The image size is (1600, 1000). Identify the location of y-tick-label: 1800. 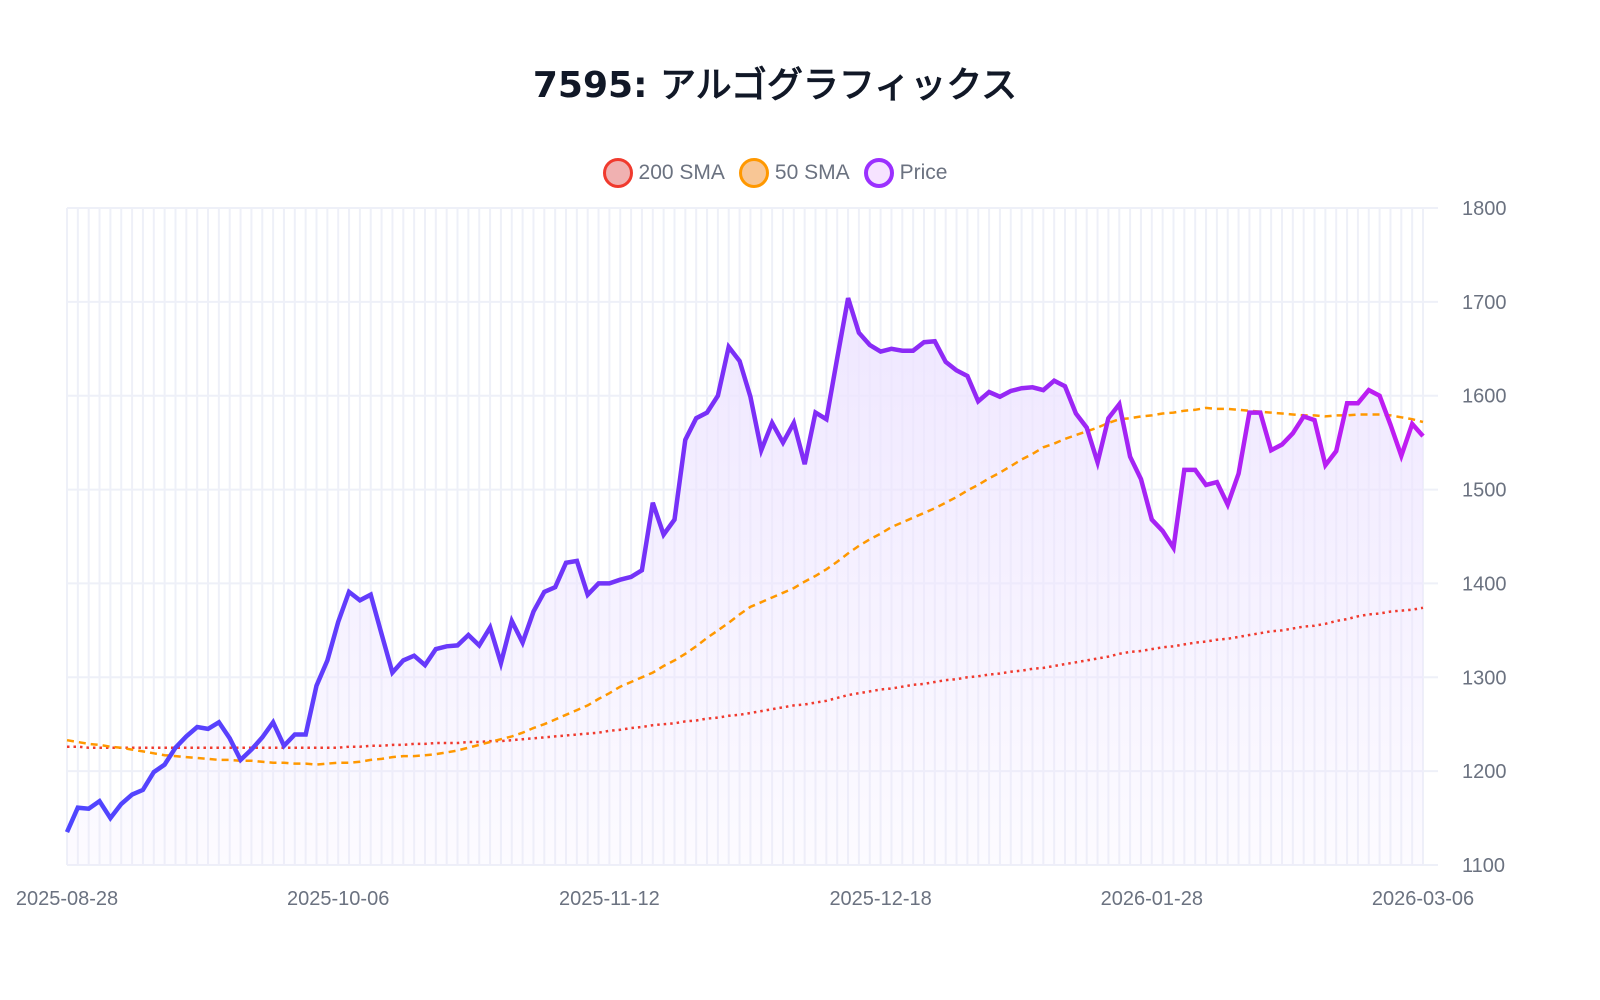
(1484, 209).